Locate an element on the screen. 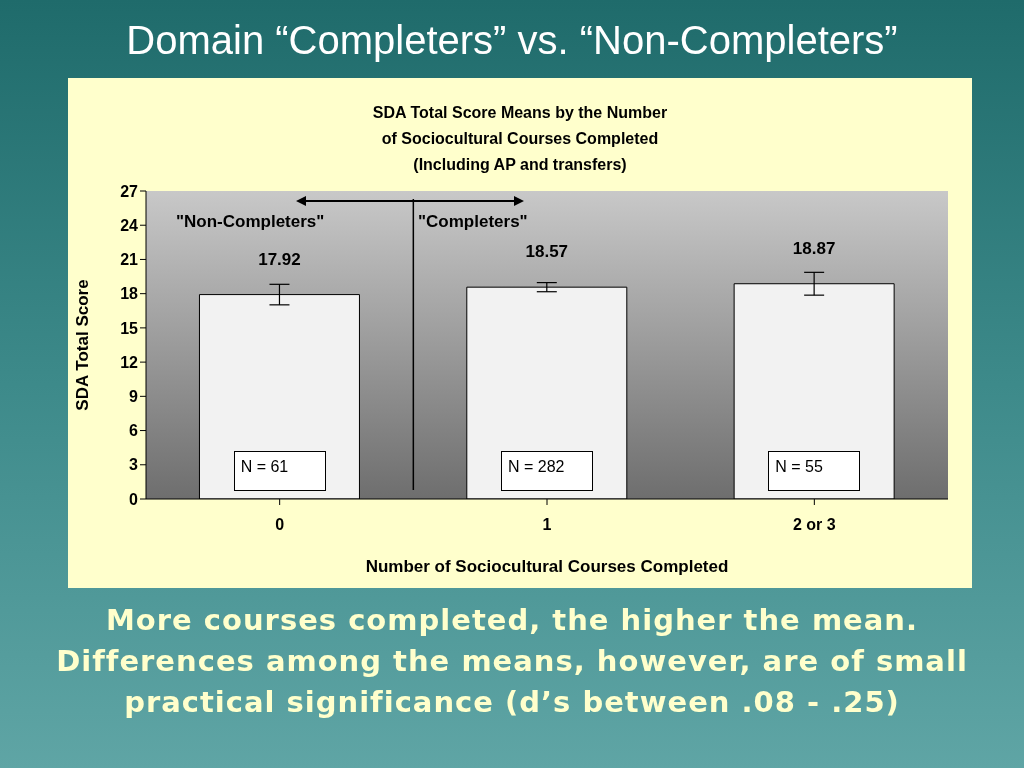 This screenshot has width=1024, height=768. y-tick-label: 12 is located at coordinates (129, 362).